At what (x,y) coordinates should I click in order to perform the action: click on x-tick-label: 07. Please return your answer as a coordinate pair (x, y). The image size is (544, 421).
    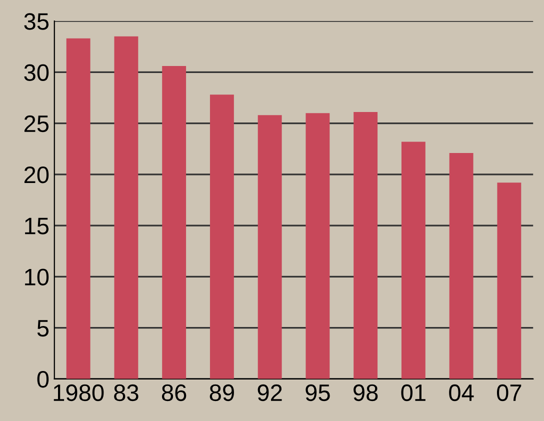
    Looking at the image, I should click on (509, 393).